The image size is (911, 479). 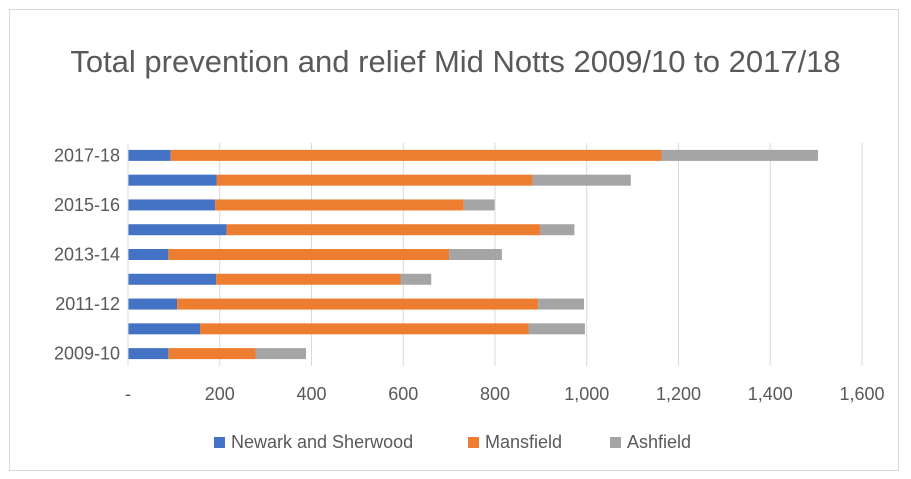 What do you see at coordinates (87, 205) in the screenshot?
I see `y-tick-label: 2015-16` at bounding box center [87, 205].